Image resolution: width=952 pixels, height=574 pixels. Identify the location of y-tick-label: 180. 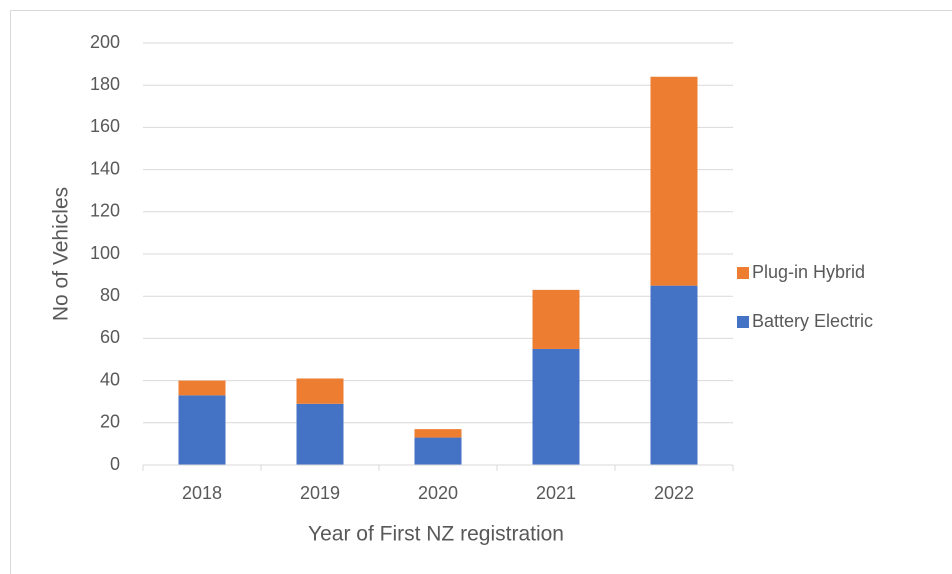
(105, 84).